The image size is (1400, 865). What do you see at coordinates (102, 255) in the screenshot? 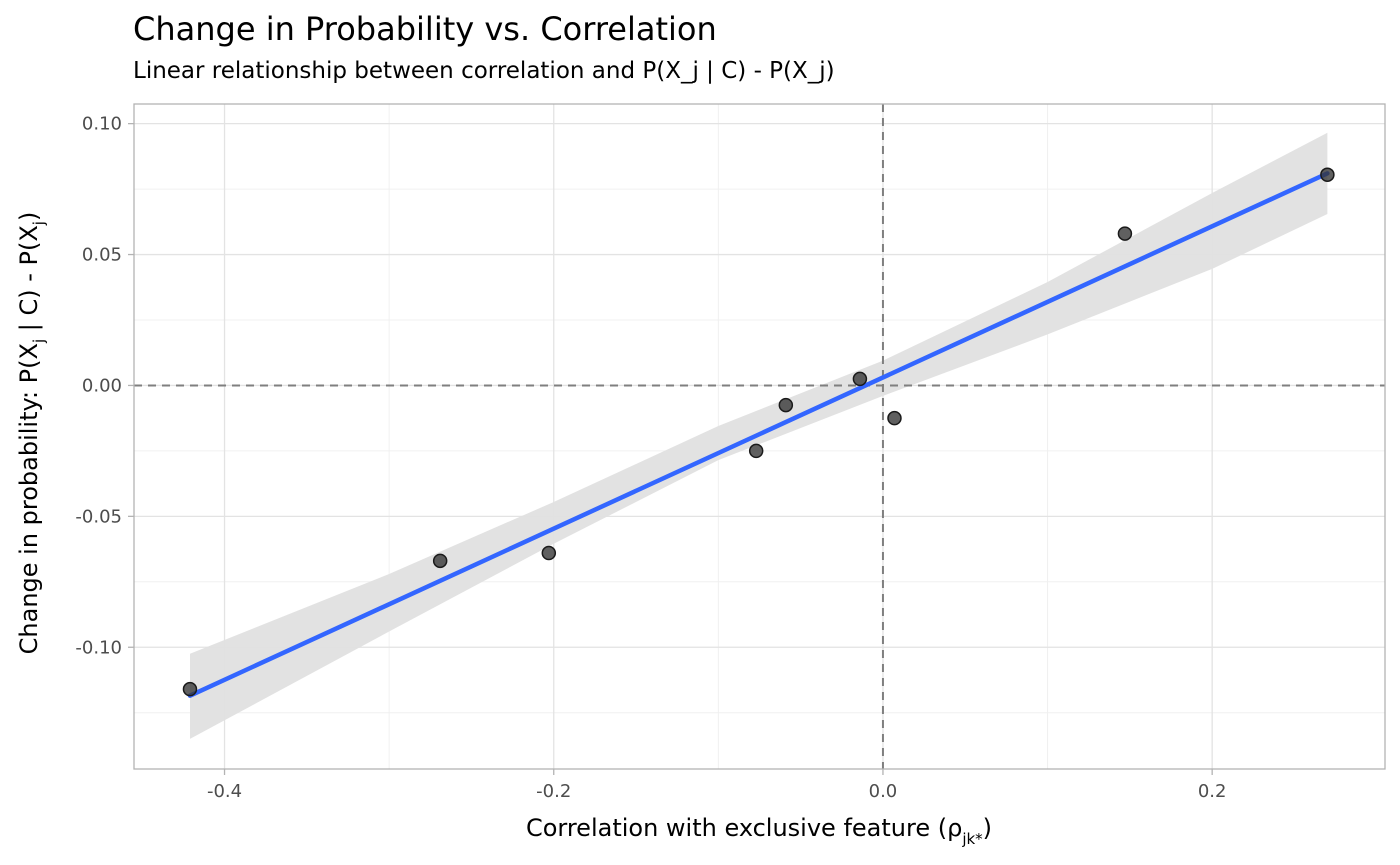
I see `y-tick-label: 0.05` at bounding box center [102, 255].